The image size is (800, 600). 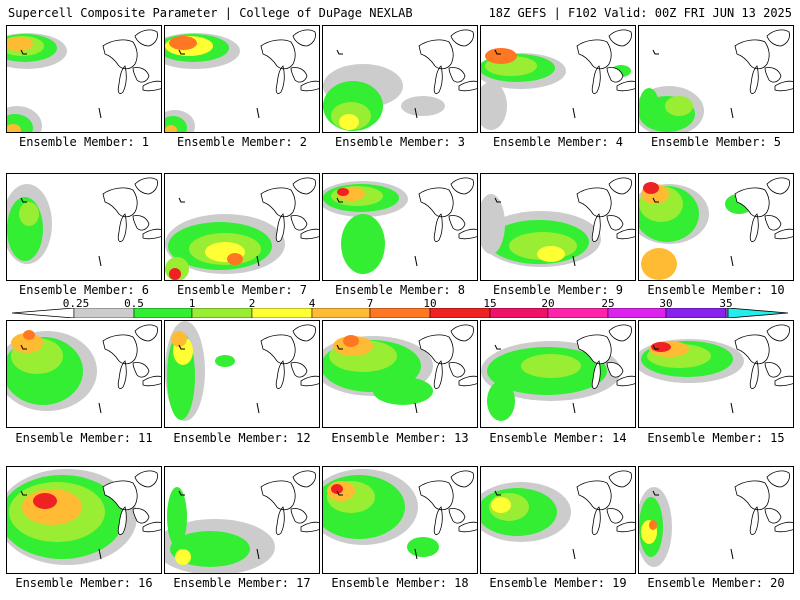 I want to click on ensemble-member-label: Ensemble Member: 11, so click(x=84, y=438).